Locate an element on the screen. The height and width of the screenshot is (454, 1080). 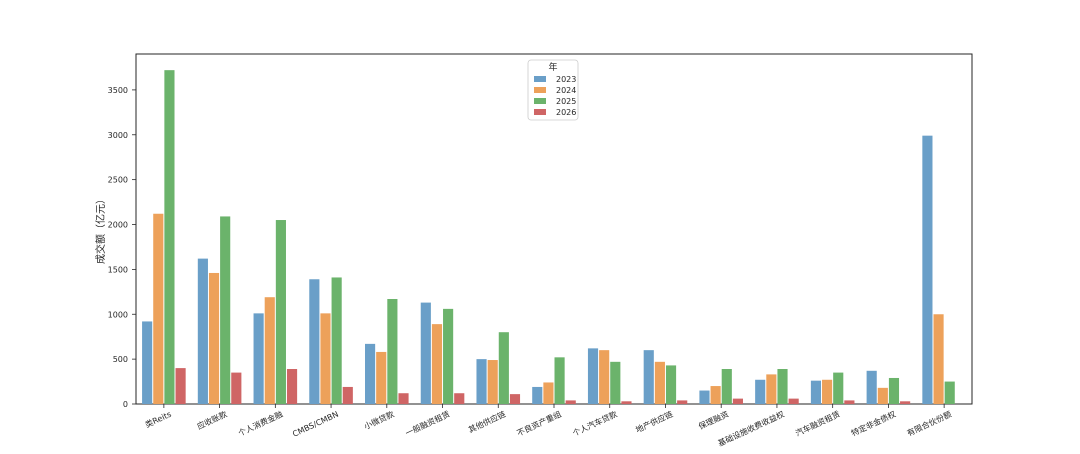
y-axis: 0 500 1000 1500 2000 2500 3000 3500 is located at coordinates (122, 247).